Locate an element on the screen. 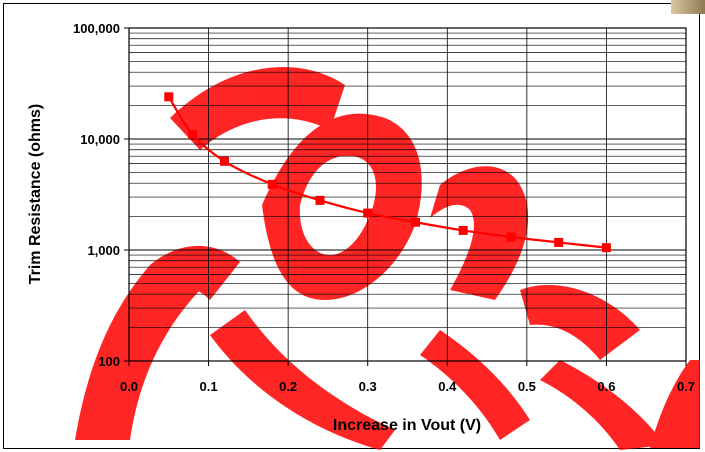  y-axis: 100 1,000 10,000 100,000 is located at coordinates (101, 195).